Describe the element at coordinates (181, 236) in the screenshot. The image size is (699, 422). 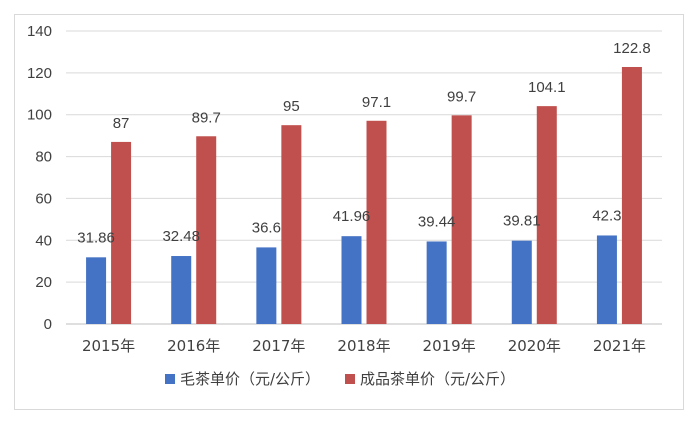
I see `raw-tea-value-label: 32.48` at that location.